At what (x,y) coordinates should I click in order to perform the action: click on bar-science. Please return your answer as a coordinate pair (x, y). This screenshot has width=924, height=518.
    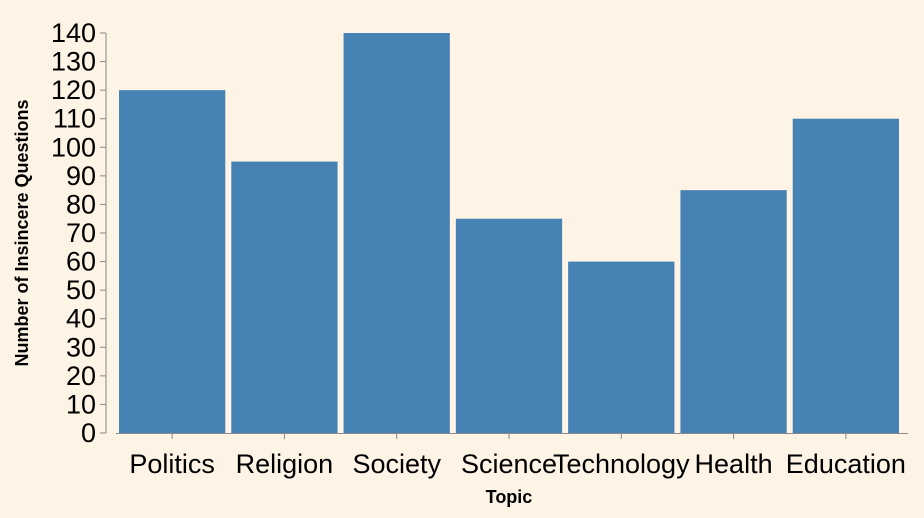
    Looking at the image, I should click on (509, 325).